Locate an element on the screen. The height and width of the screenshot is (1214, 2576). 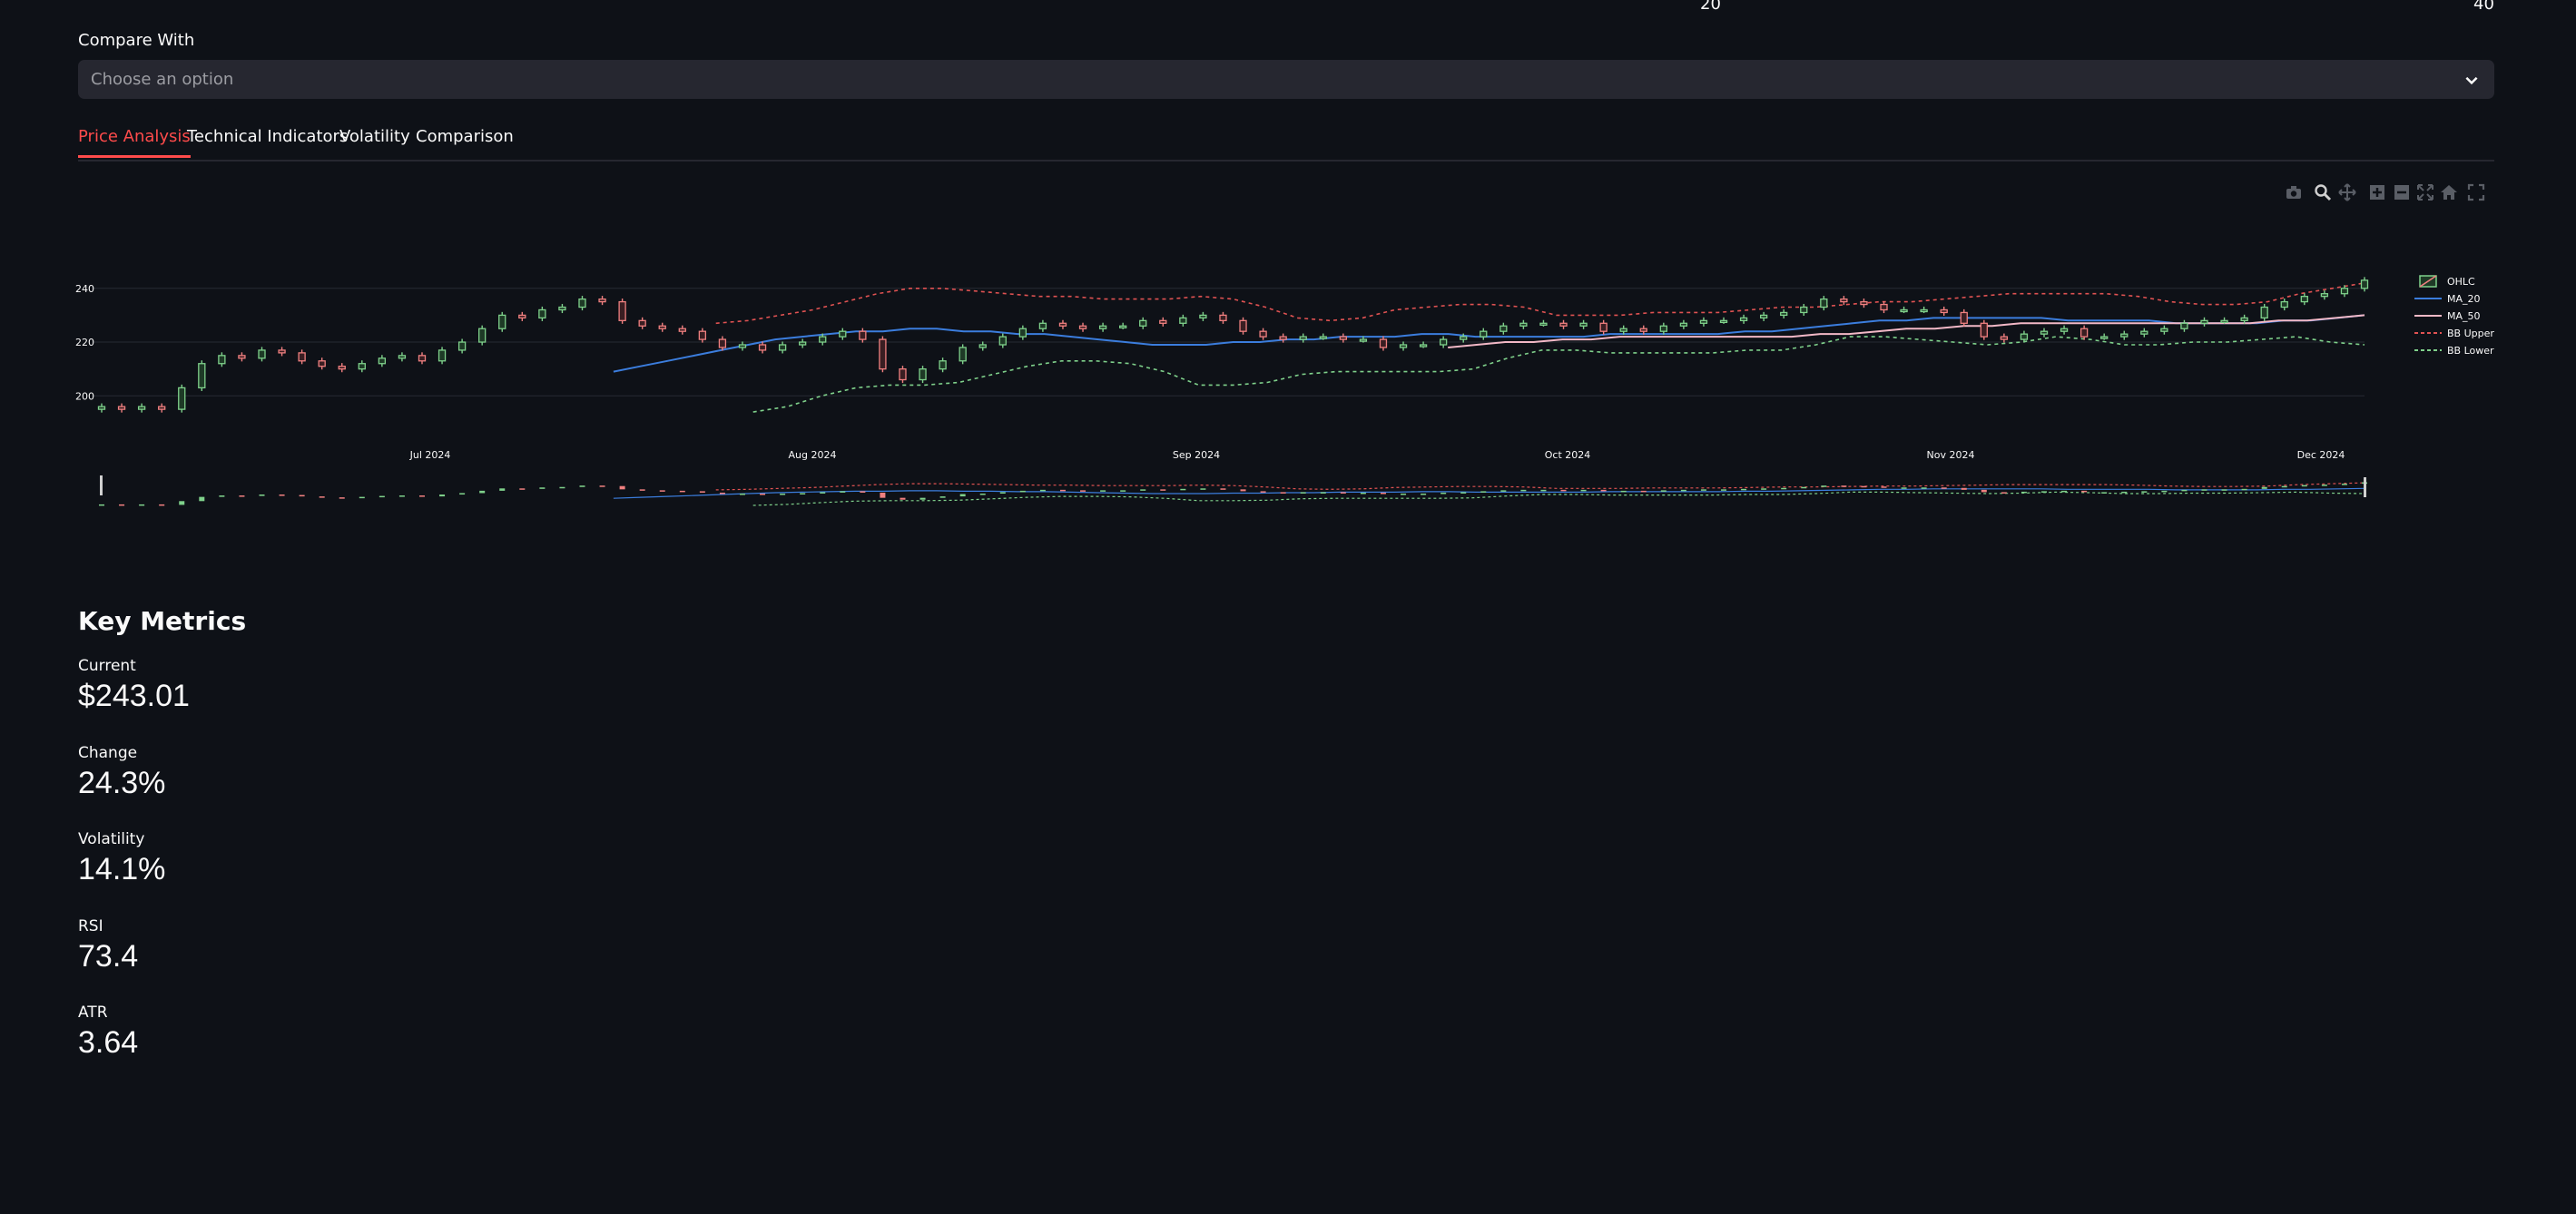
chevron-down-icon is located at coordinates (2471, 80).